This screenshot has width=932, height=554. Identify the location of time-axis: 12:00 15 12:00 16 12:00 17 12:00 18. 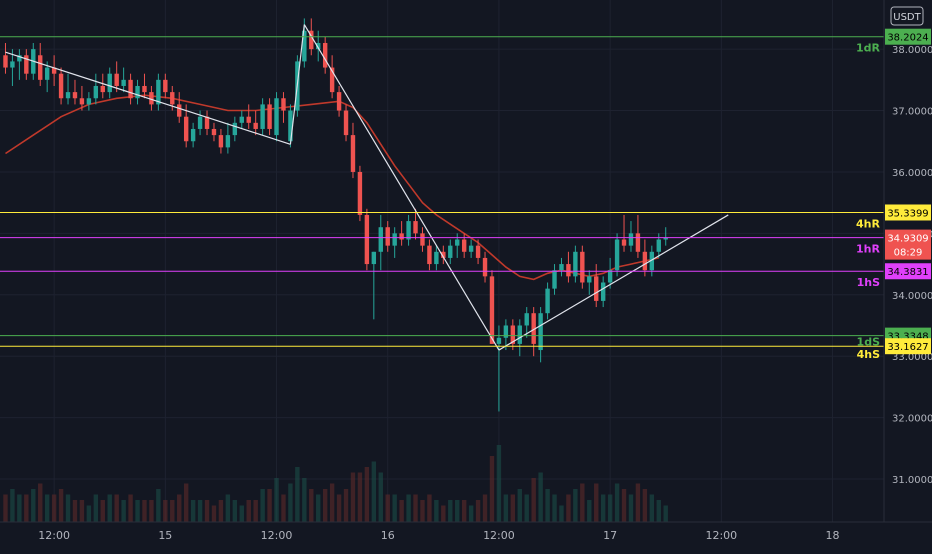
(438, 535).